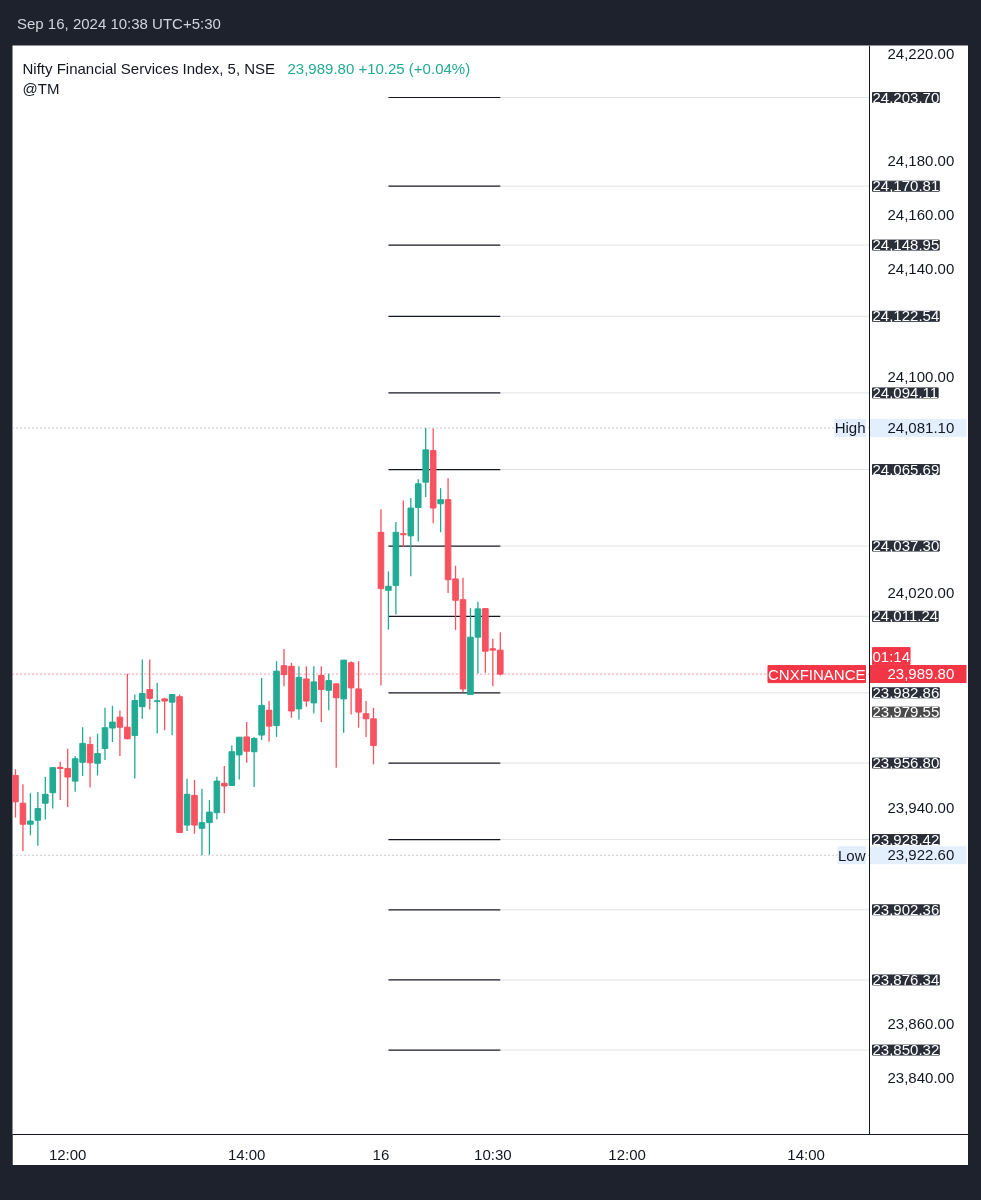 The height and width of the screenshot is (1200, 981). Describe the element at coordinates (493, 1154) in the screenshot. I see `x-tick-label: 10:30` at that location.